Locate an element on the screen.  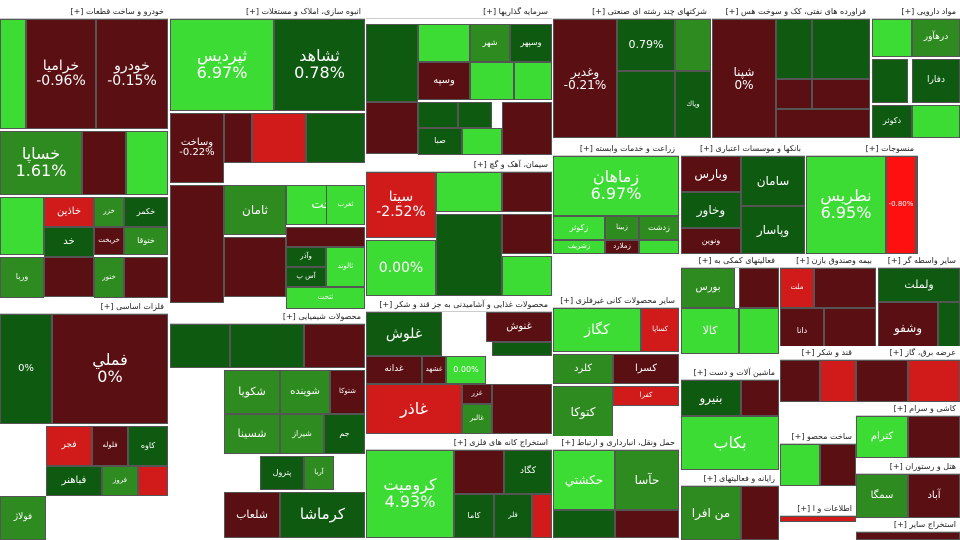
sector-header: شرکتهای چند رشته ای صنعتی [+] is located at coordinates (632, 12).